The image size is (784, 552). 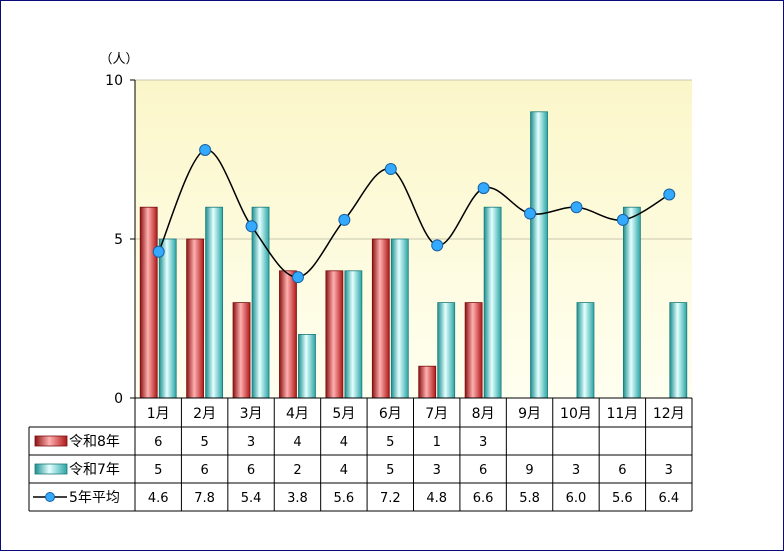 I want to click on table-value-5年平均-5月: 5.6, so click(x=344, y=498).